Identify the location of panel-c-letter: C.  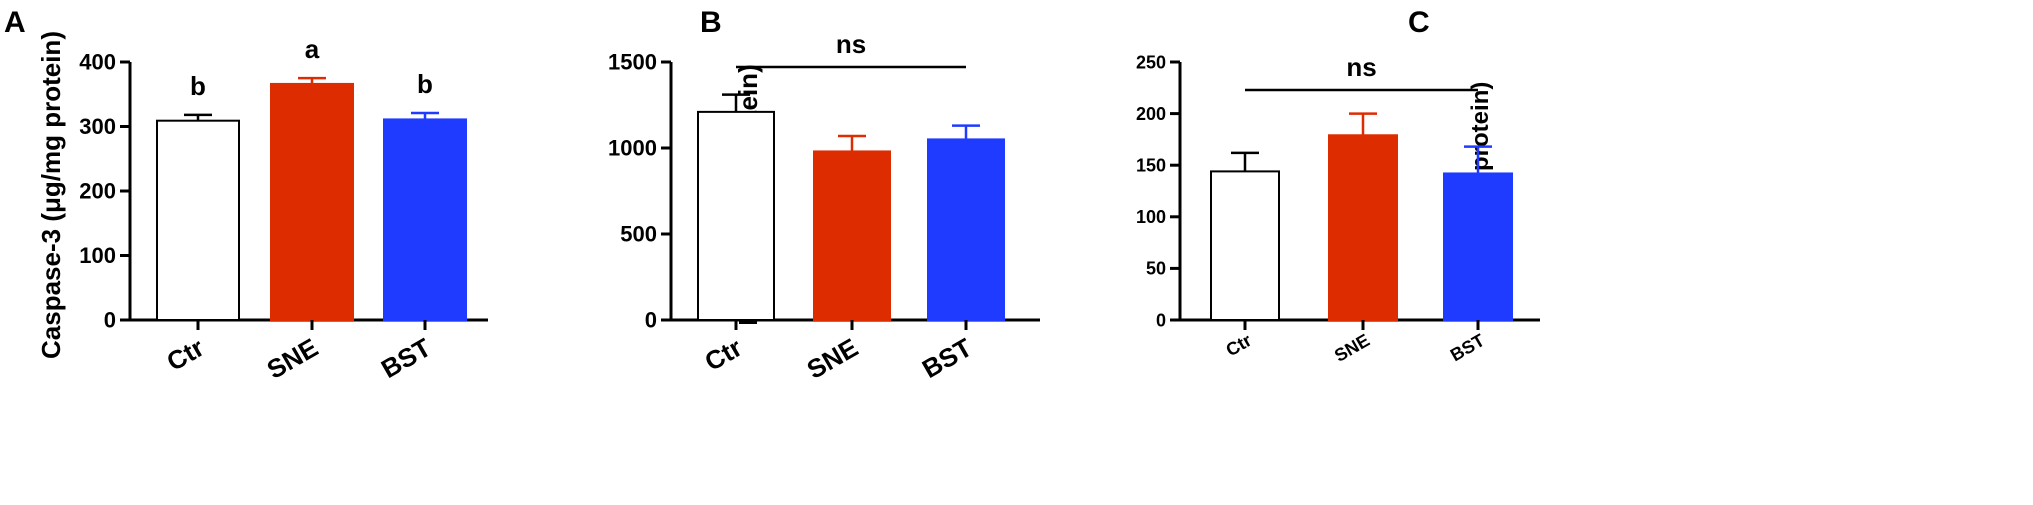
(1419, 22).